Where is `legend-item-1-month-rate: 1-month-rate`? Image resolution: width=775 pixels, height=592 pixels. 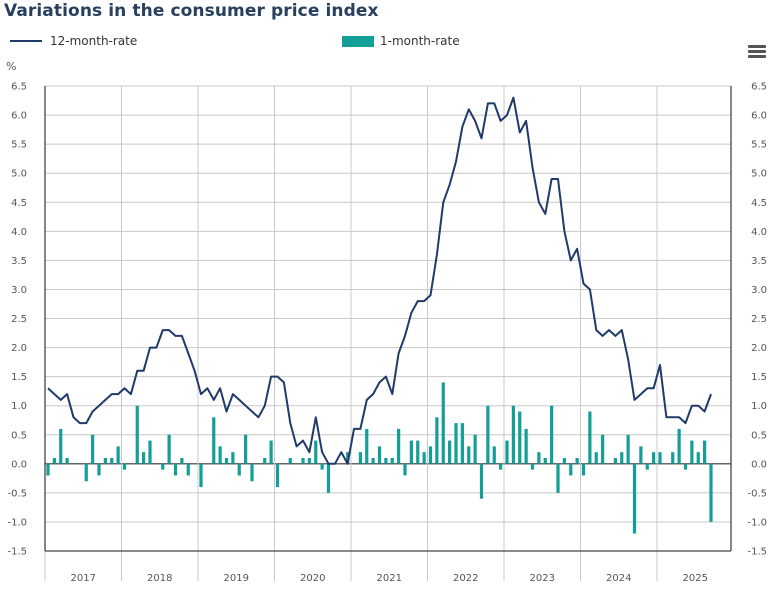
legend-item-1-month-rate: 1-month-rate is located at coordinates (401, 41).